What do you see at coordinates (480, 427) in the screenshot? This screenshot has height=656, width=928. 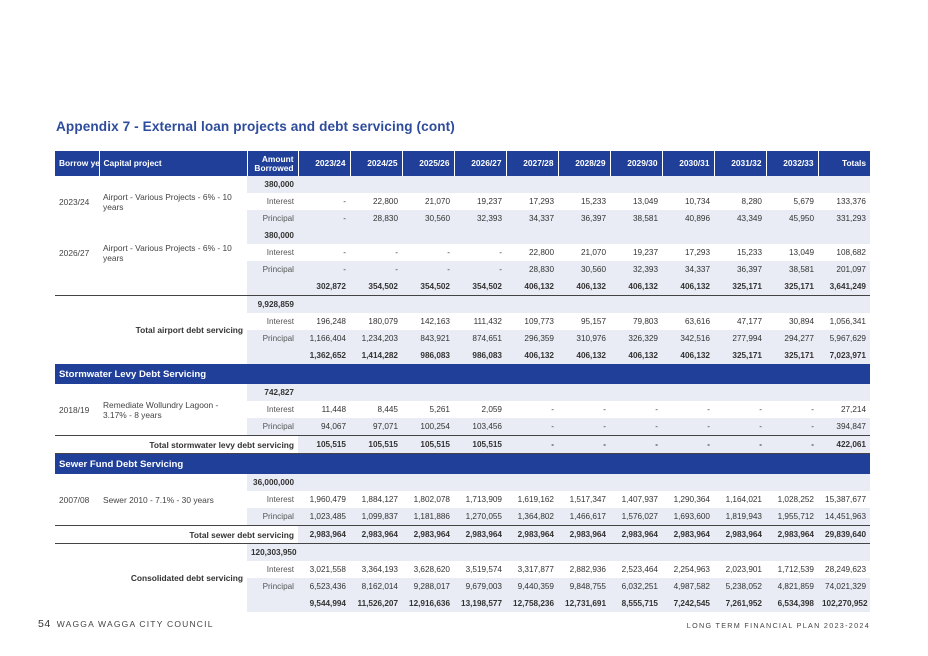 I see `value-cell: 103,456` at bounding box center [480, 427].